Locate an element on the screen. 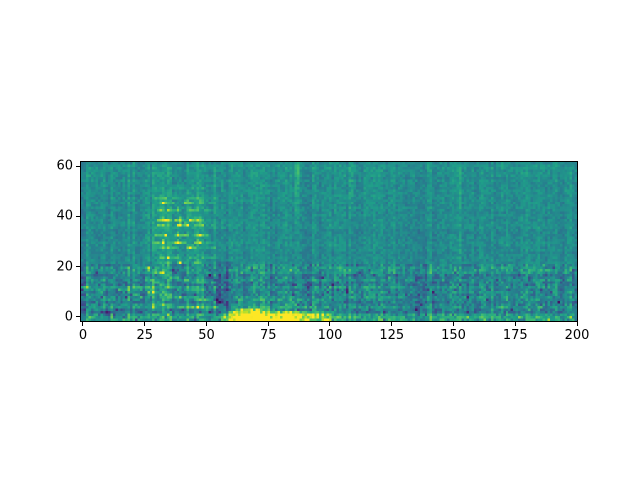  y-tick-label: 0 is located at coordinates (68, 317).